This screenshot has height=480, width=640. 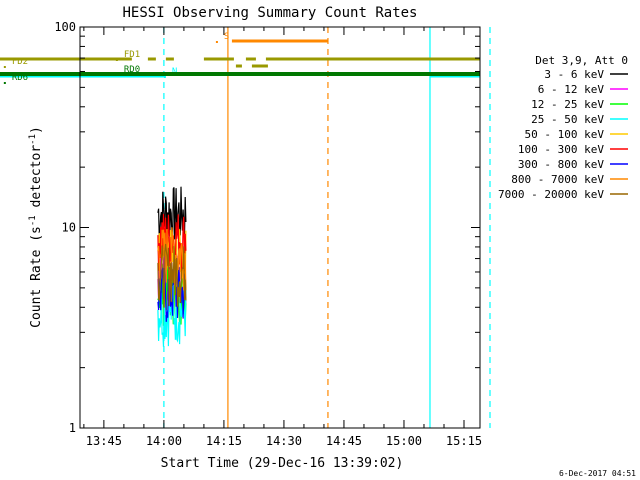 I want to click on flag-dot-rd6, so click(x=4, y=83).